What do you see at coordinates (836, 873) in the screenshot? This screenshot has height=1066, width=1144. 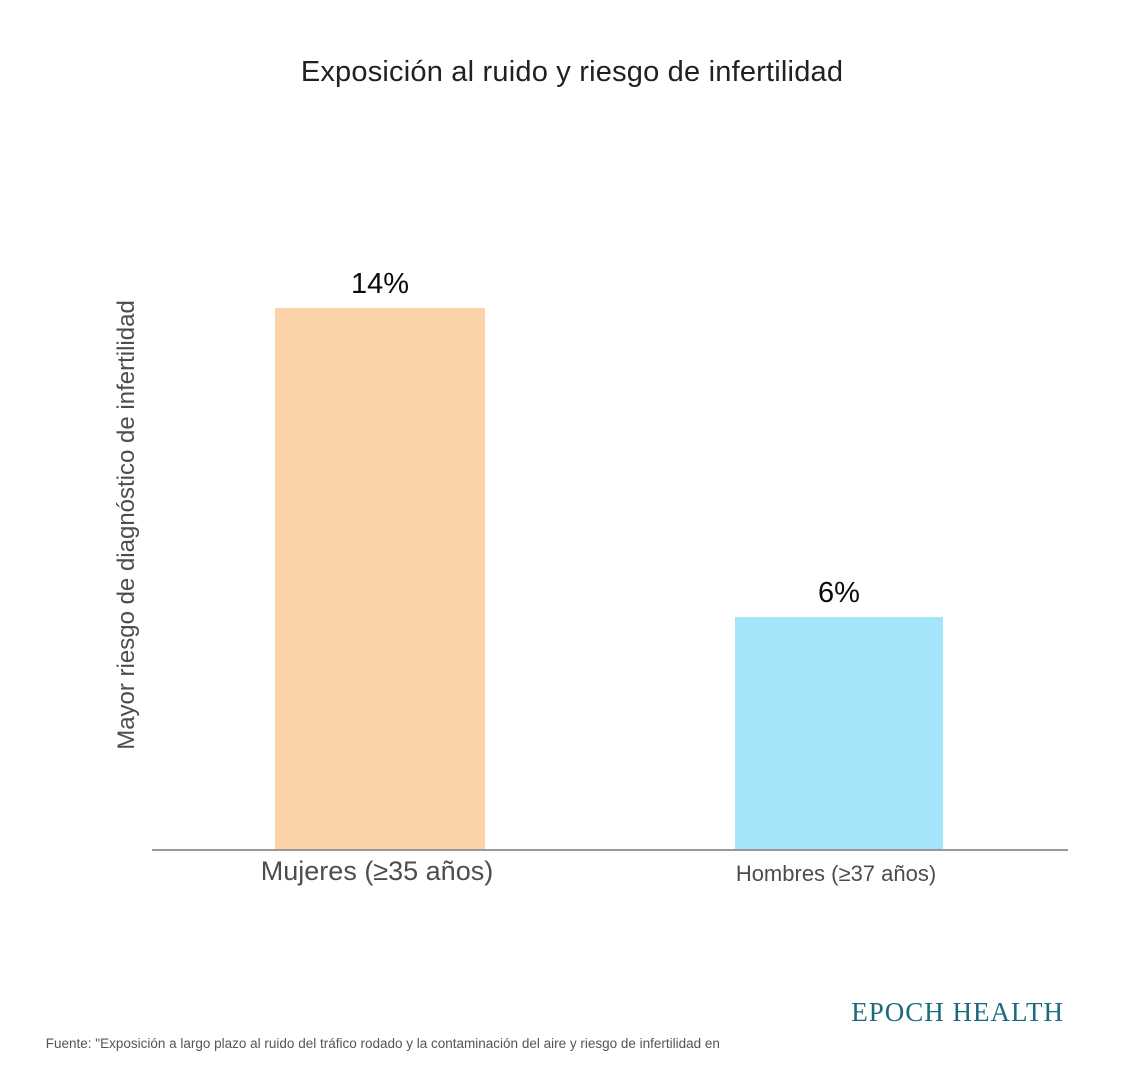 I see `x-axis-label-hombres: Hombres (≥37 años)` at bounding box center [836, 873].